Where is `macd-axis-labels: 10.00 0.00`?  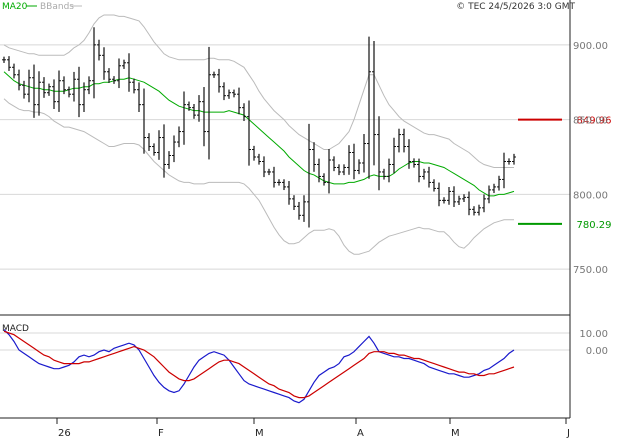
macd-axis-labels: 10.00 0.00 is located at coordinates (593, 343).